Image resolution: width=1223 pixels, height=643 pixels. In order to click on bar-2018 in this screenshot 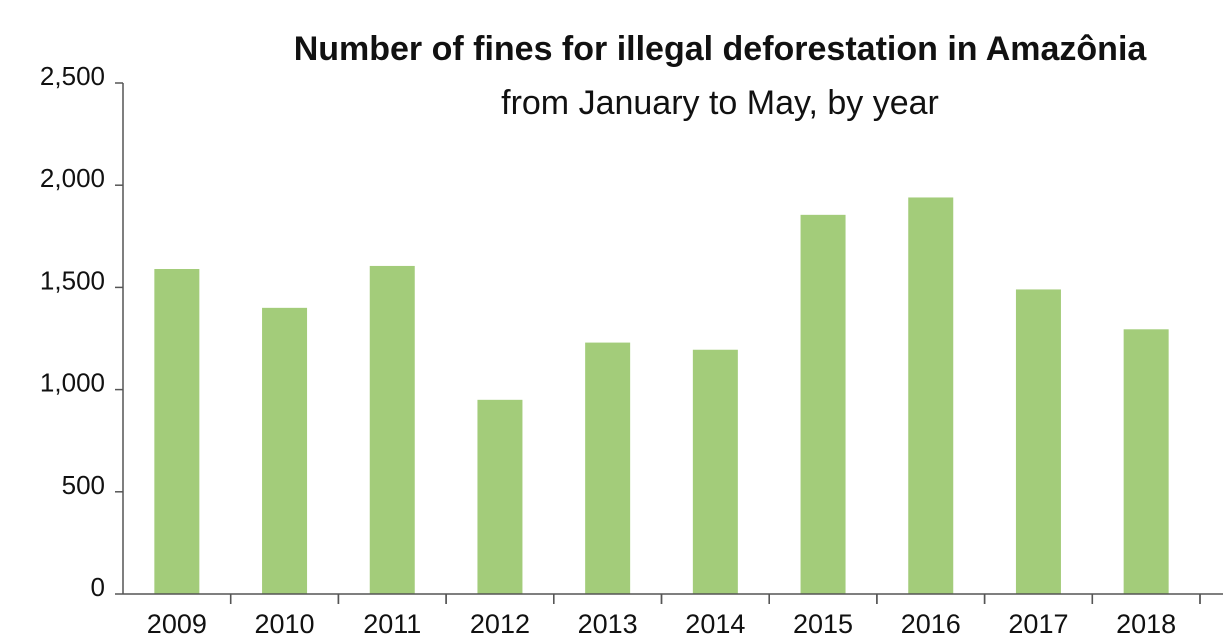, I will do `click(1146, 461)`.